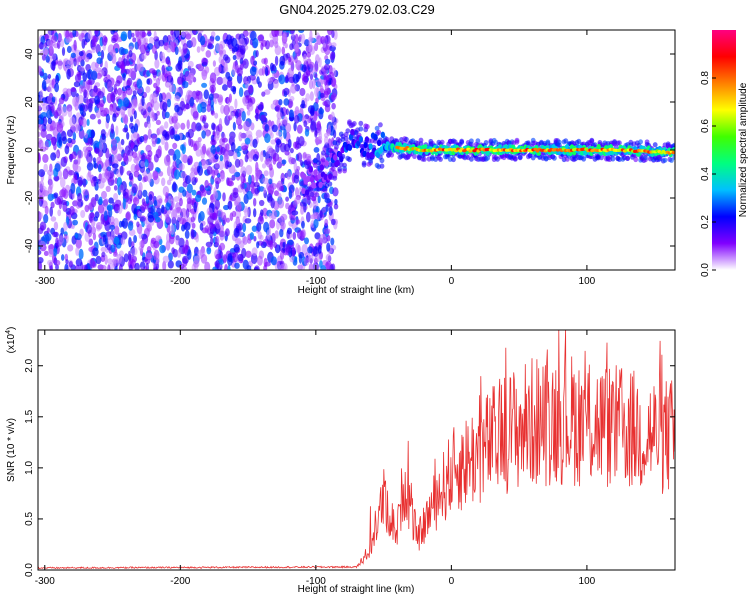  I want to click on y-tick-label: 0.0, so click(29, 570).